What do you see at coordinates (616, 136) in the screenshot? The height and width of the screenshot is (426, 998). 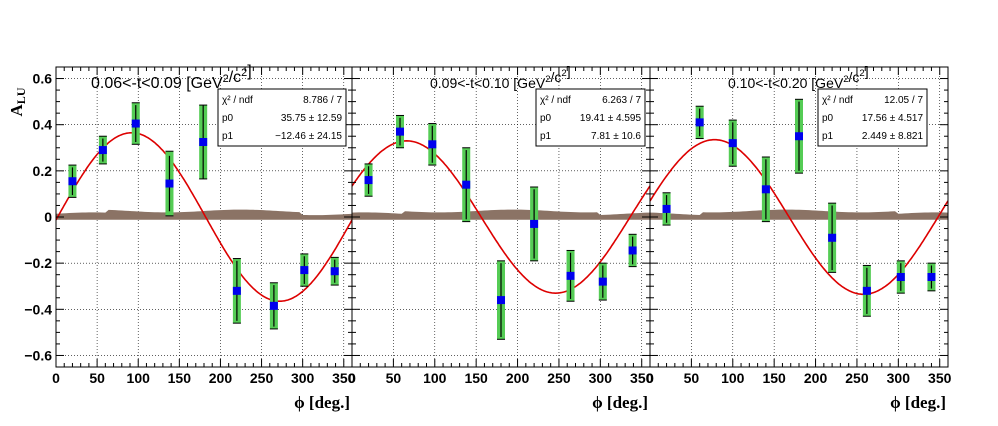 I see `stats-p1-value: 7.81 ± 10.6` at bounding box center [616, 136].